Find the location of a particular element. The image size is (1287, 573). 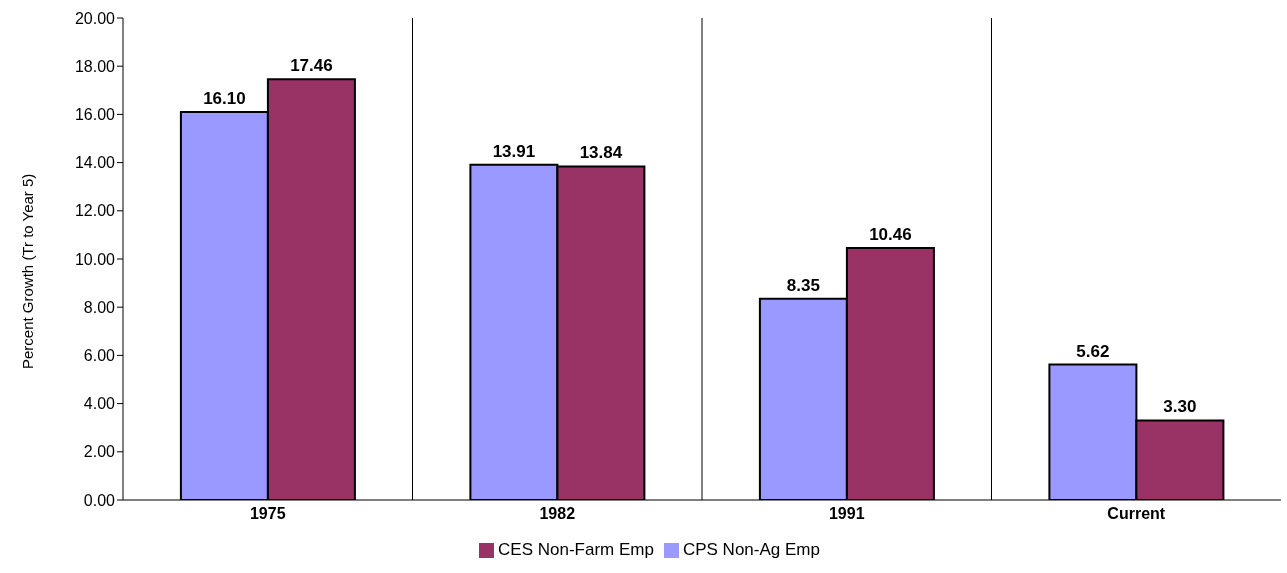

x-tick-label: 1982 is located at coordinates (557, 514).